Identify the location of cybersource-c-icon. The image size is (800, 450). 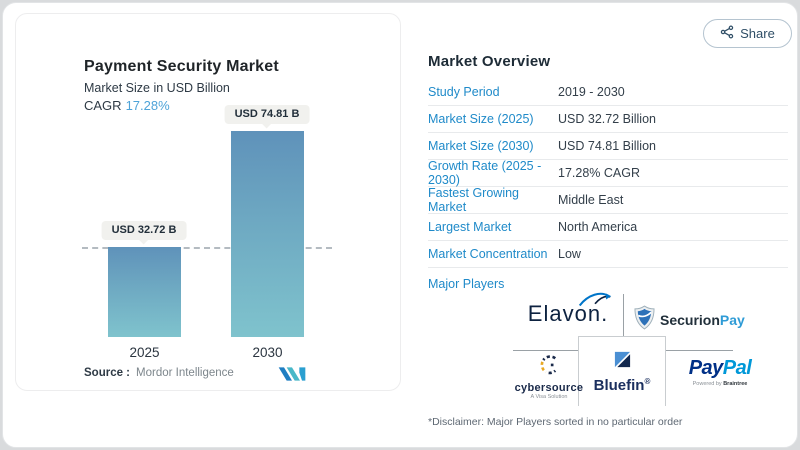
(549, 367).